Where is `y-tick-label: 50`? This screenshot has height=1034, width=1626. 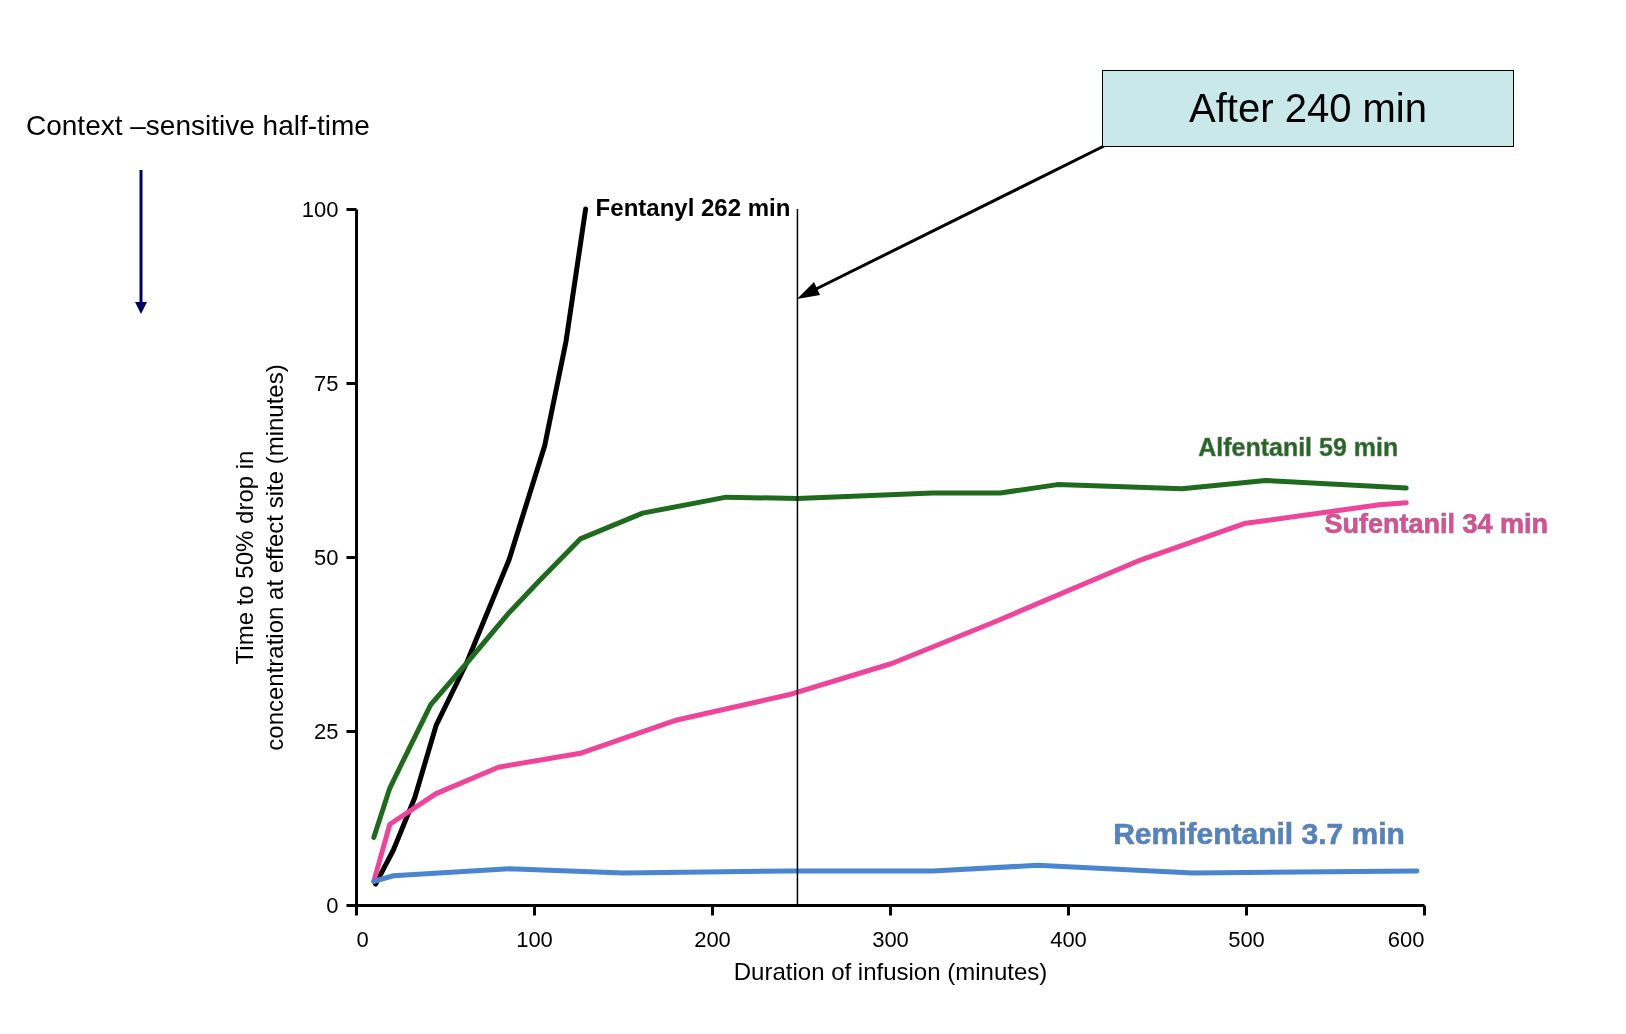
y-tick-label: 50 is located at coordinates (326, 557).